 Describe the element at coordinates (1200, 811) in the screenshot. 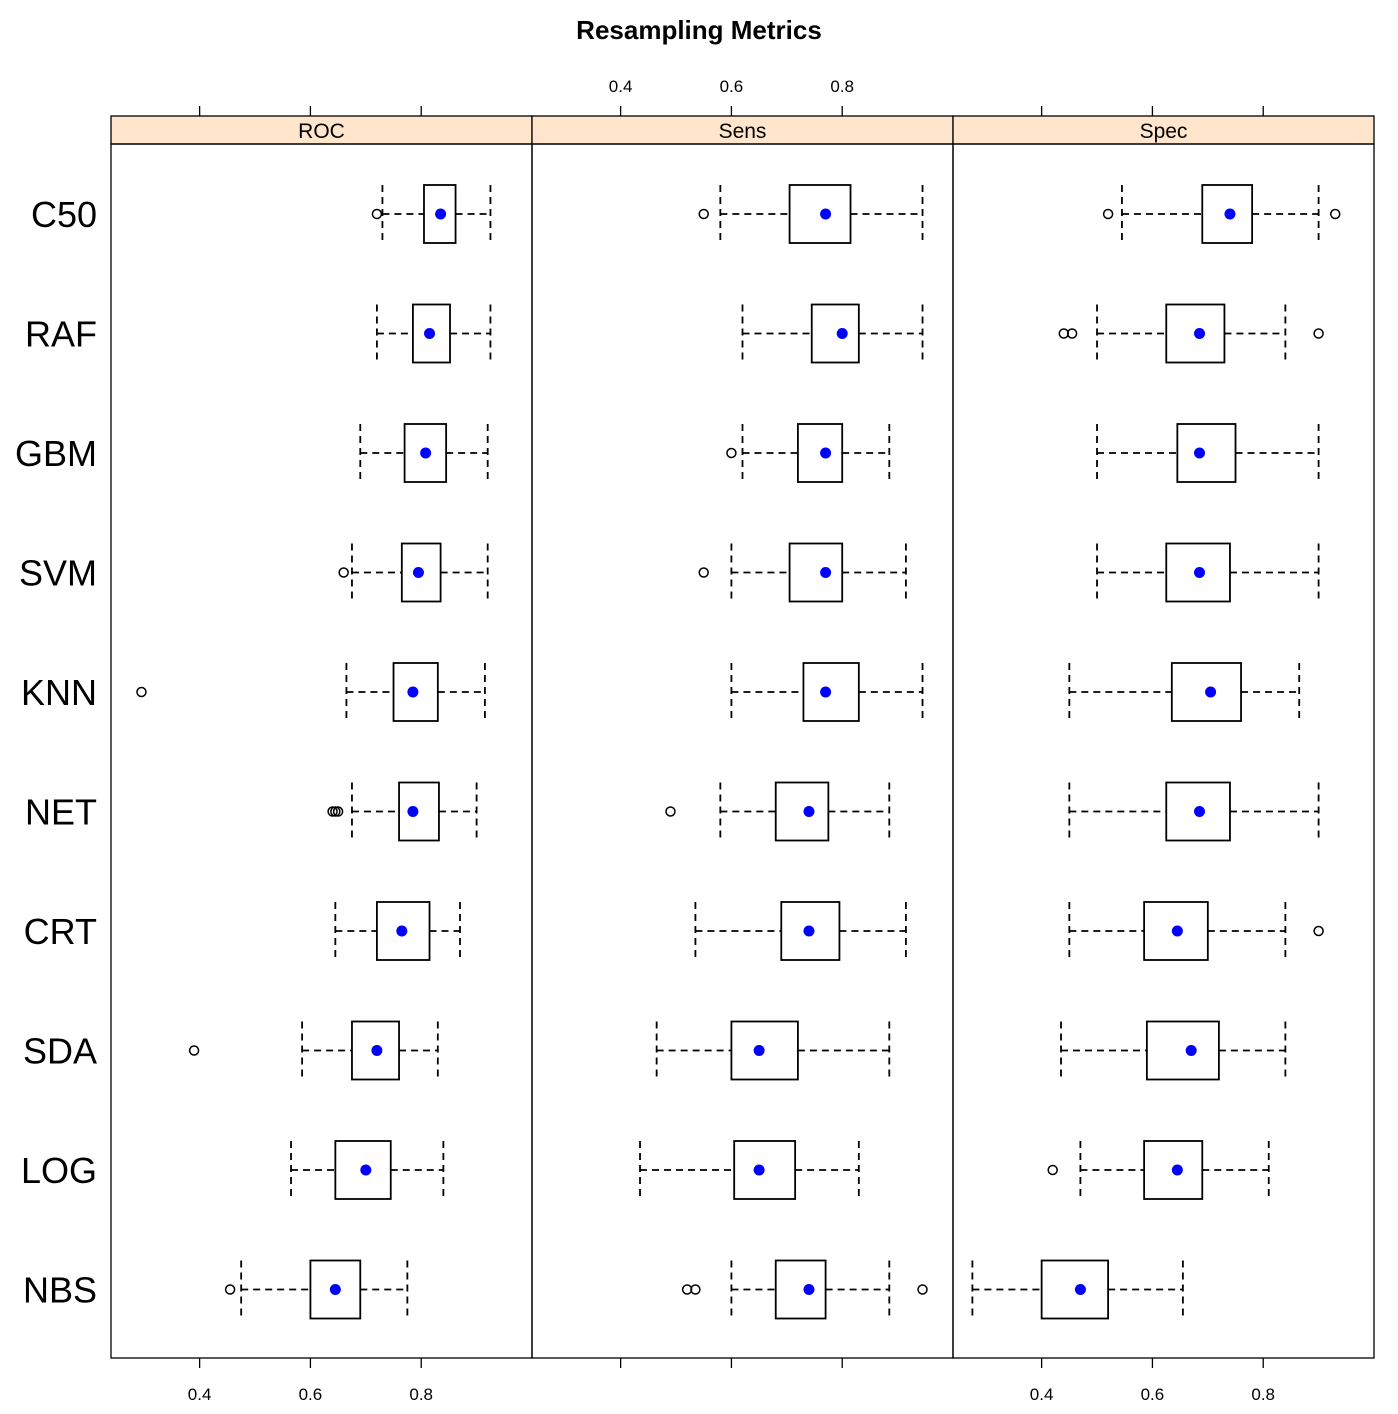

I see `median-dot-spec-net` at that location.